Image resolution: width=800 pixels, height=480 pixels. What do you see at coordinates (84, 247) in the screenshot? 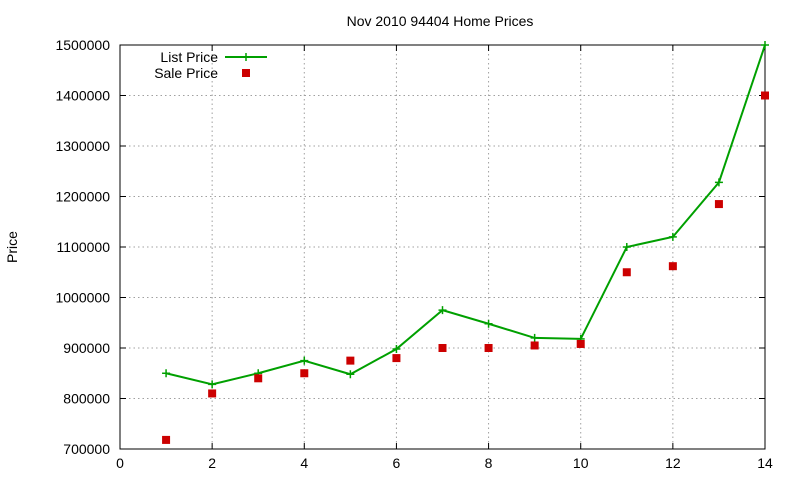
I see `y-tick-label: 1100000` at bounding box center [84, 247].